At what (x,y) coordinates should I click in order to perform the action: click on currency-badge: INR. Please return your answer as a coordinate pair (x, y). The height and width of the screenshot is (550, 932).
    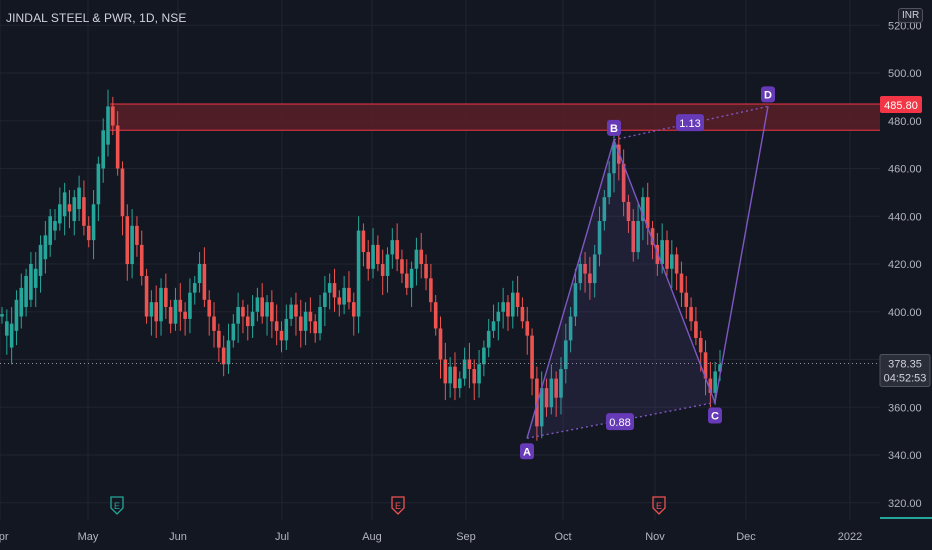
    Looking at the image, I should click on (911, 15).